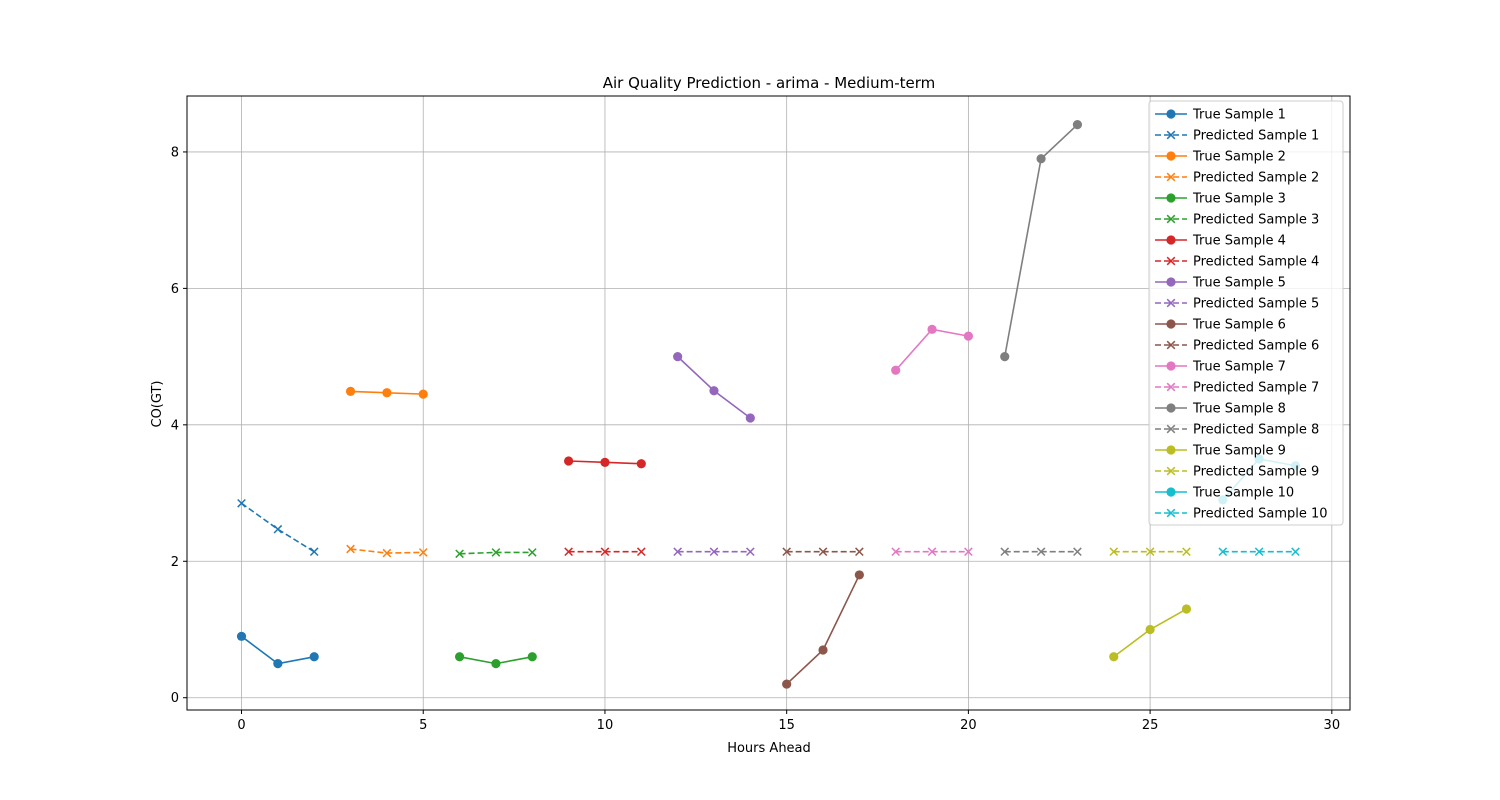  I want to click on legend-item: Predicted Sample 8, so click(1237, 430).